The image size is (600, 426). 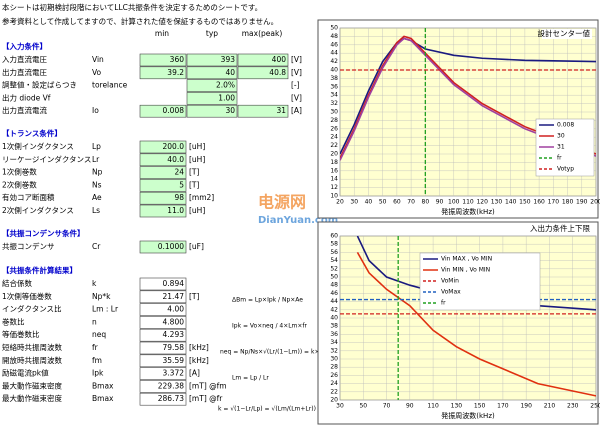 What do you see at coordinates (334, 391) in the screenshot?
I see `y-tick-label: 22` at bounding box center [334, 391].